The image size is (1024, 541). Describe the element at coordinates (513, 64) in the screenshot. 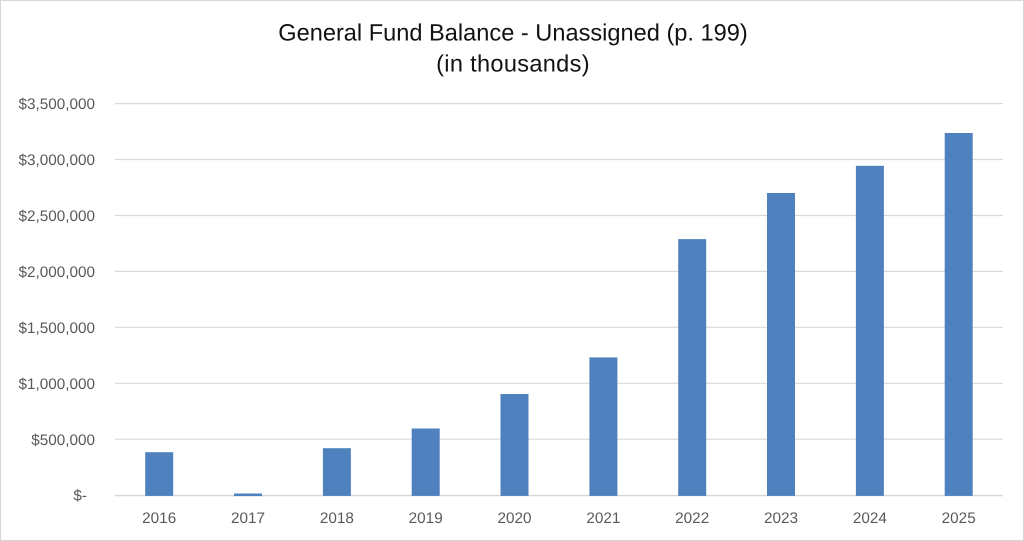

I see `svg-text: (in thousands)` at that location.